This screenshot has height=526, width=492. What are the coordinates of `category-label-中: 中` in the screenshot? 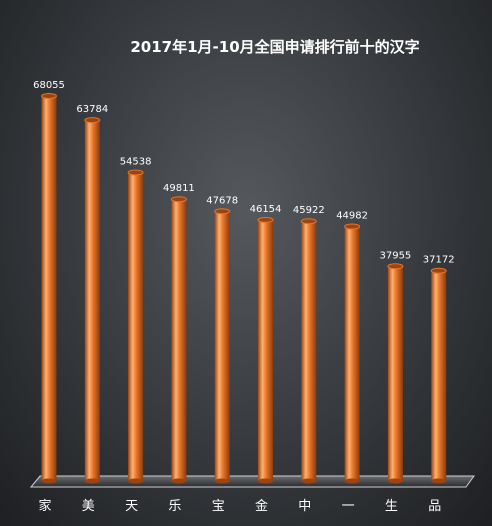 It's located at (304, 506).